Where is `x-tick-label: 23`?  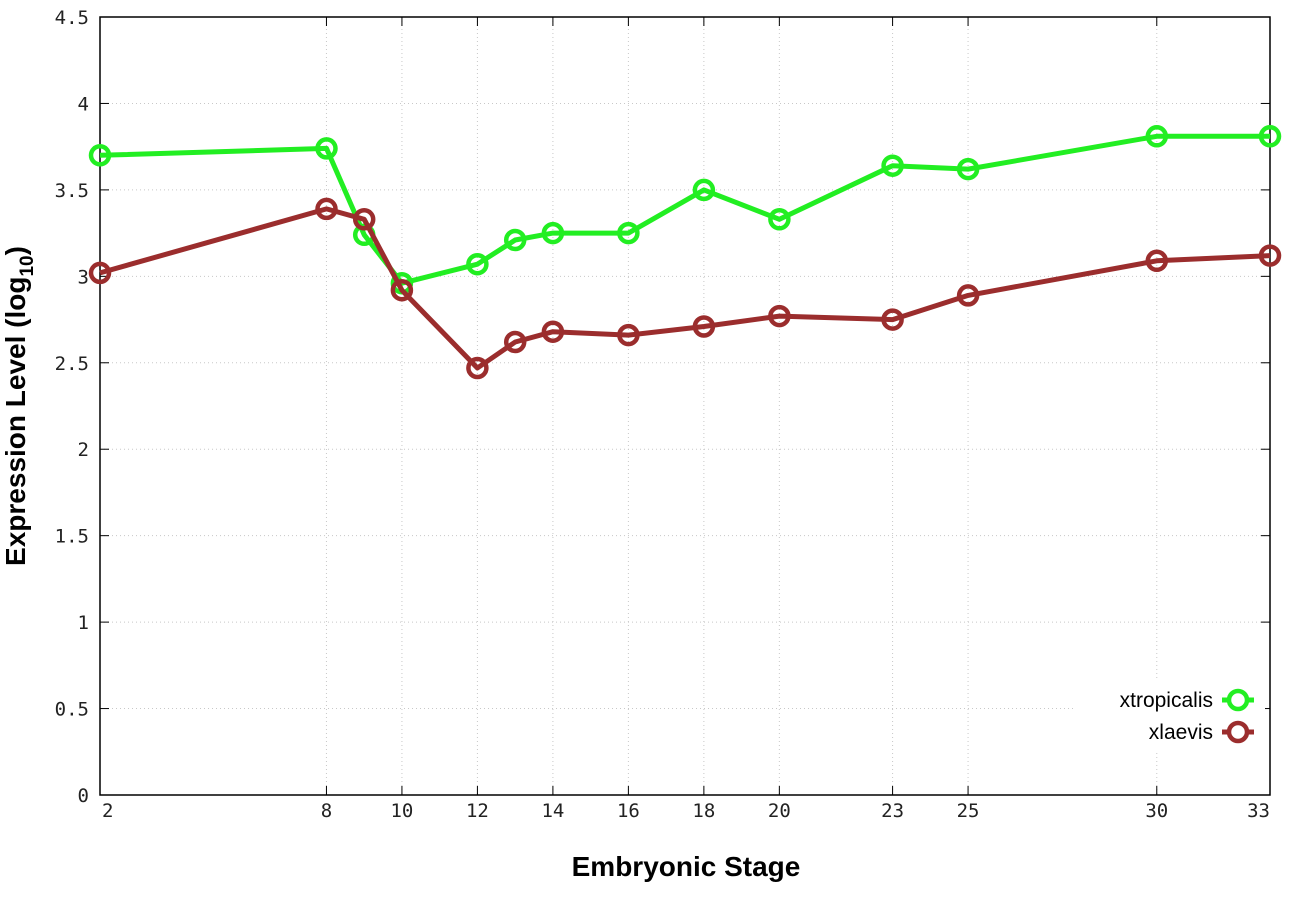 x-tick-label: 23 is located at coordinates (892, 811).